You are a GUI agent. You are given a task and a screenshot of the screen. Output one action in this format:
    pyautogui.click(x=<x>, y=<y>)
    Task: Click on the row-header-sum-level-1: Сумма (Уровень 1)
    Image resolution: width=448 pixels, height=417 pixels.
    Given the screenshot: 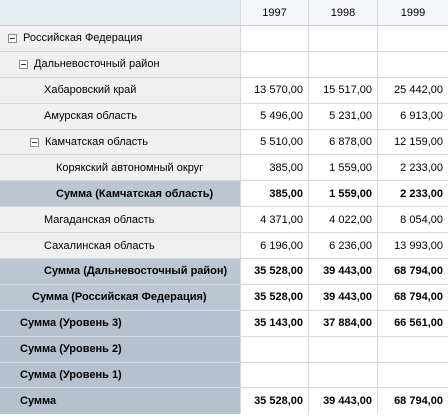 What is the action you would take?
    pyautogui.click(x=120, y=375)
    